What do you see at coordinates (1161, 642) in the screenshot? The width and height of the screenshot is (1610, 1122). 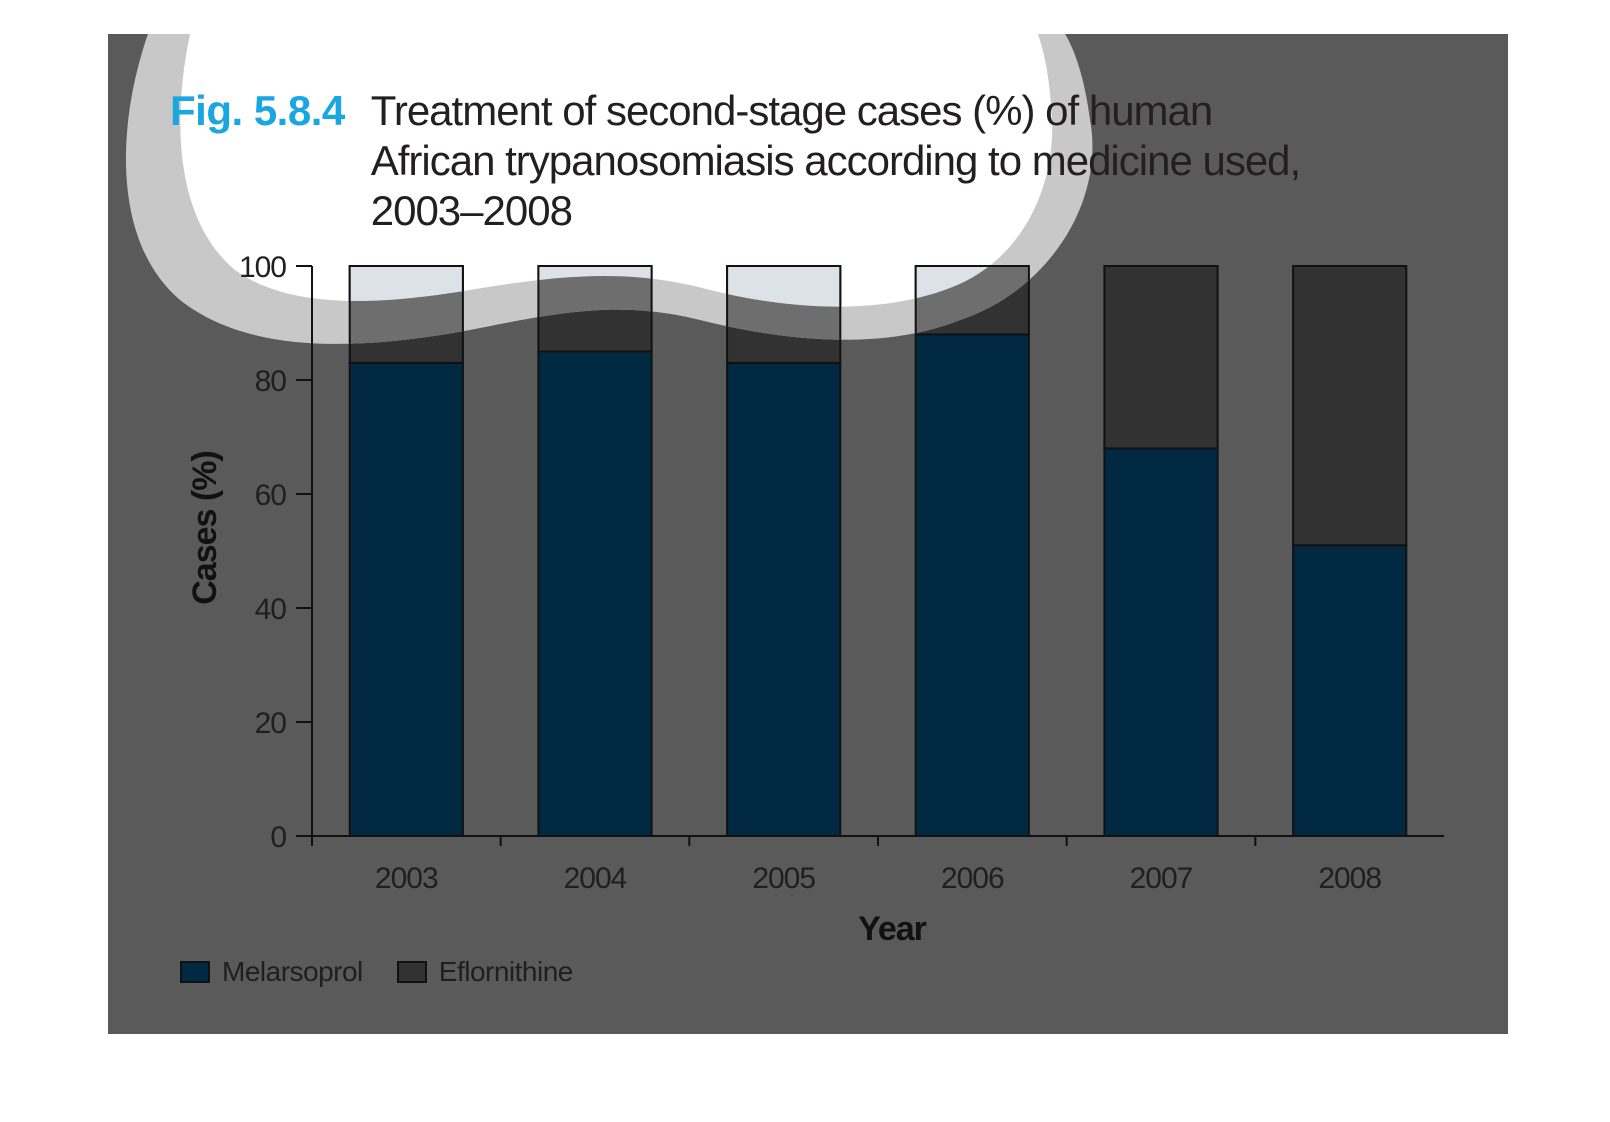 I see `bar-melarsoprol-2007` at bounding box center [1161, 642].